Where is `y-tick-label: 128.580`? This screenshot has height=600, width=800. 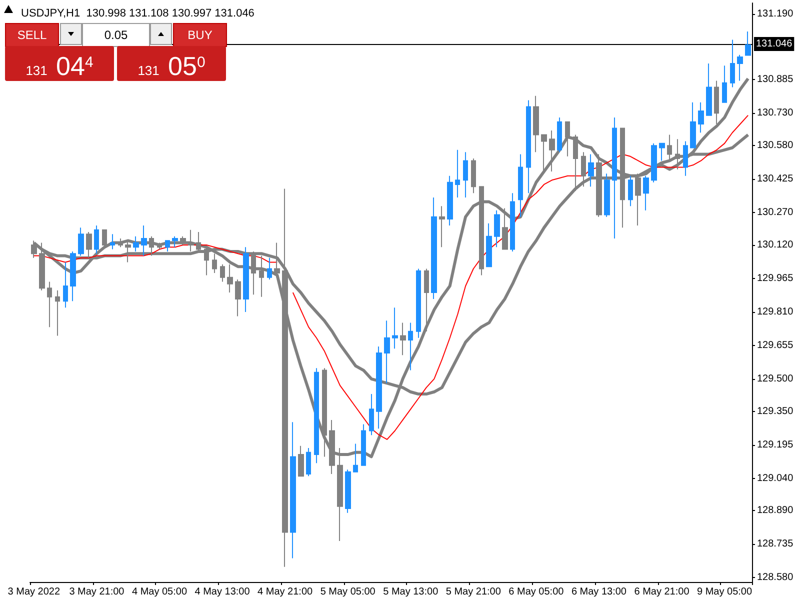
y-tick-label: 128.580 is located at coordinates (775, 578).